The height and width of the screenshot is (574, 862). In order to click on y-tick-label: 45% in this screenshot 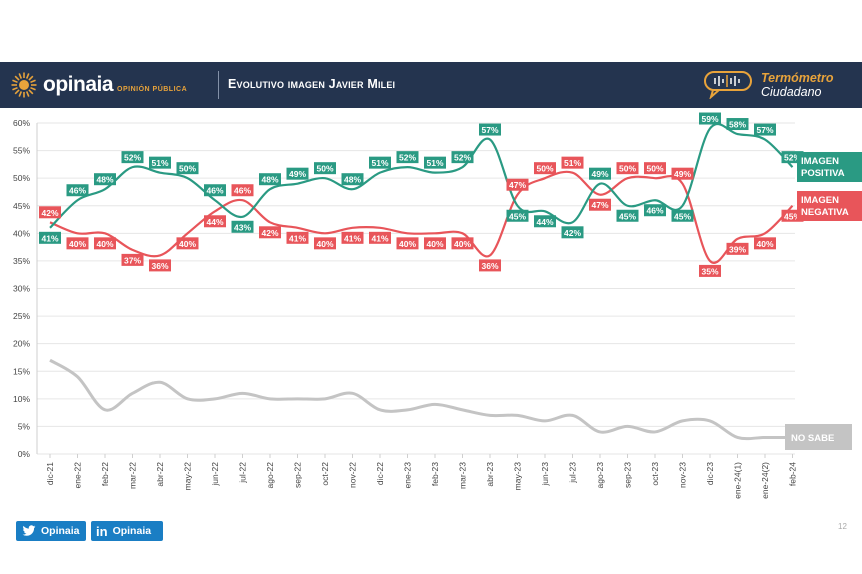, I will do `click(21, 206)`.